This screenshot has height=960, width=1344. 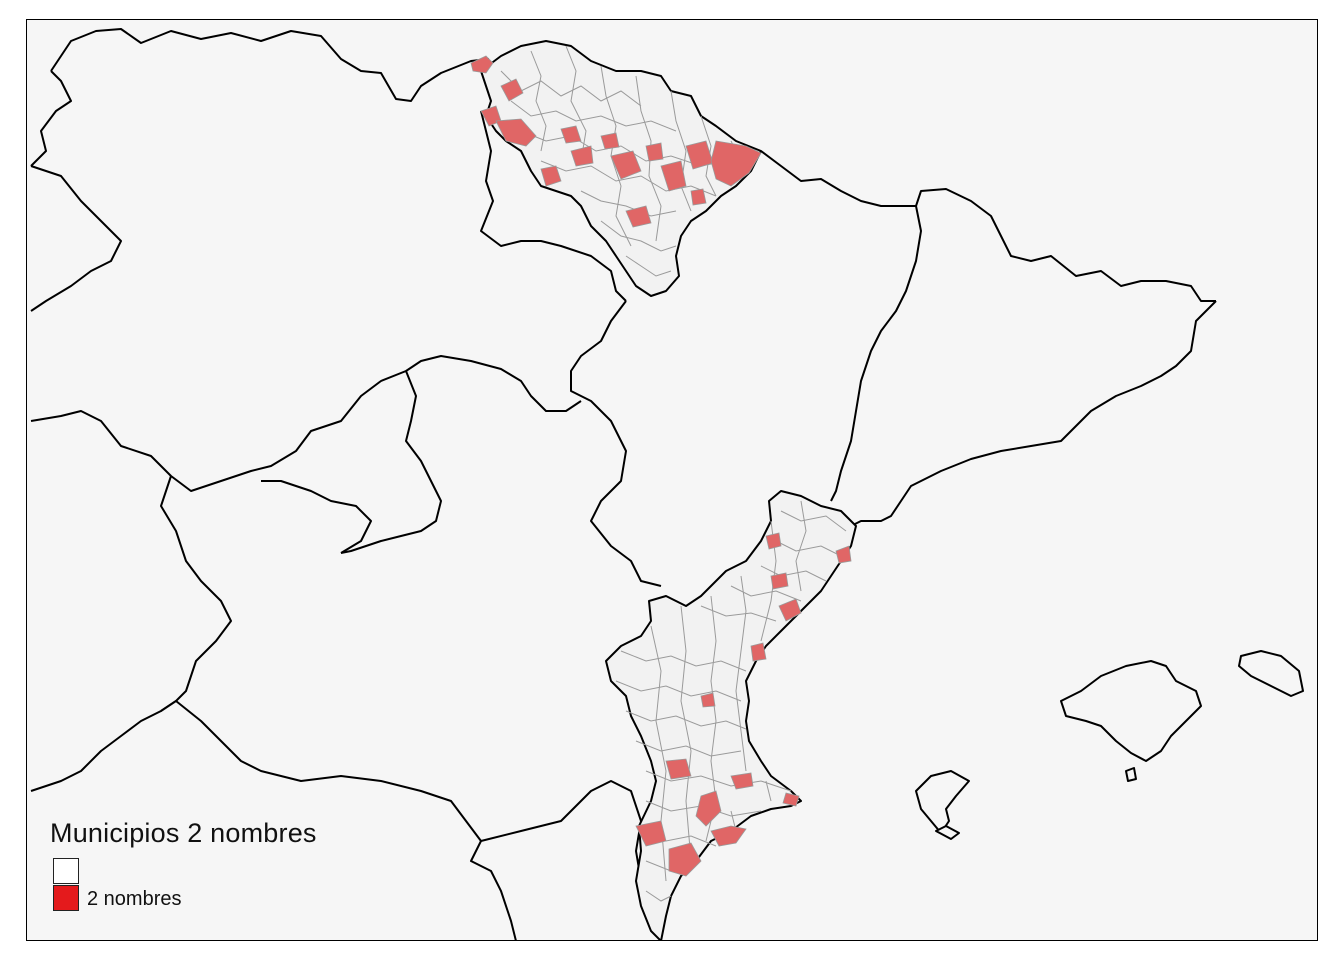 I want to click on menorca, so click(x=1271, y=673).